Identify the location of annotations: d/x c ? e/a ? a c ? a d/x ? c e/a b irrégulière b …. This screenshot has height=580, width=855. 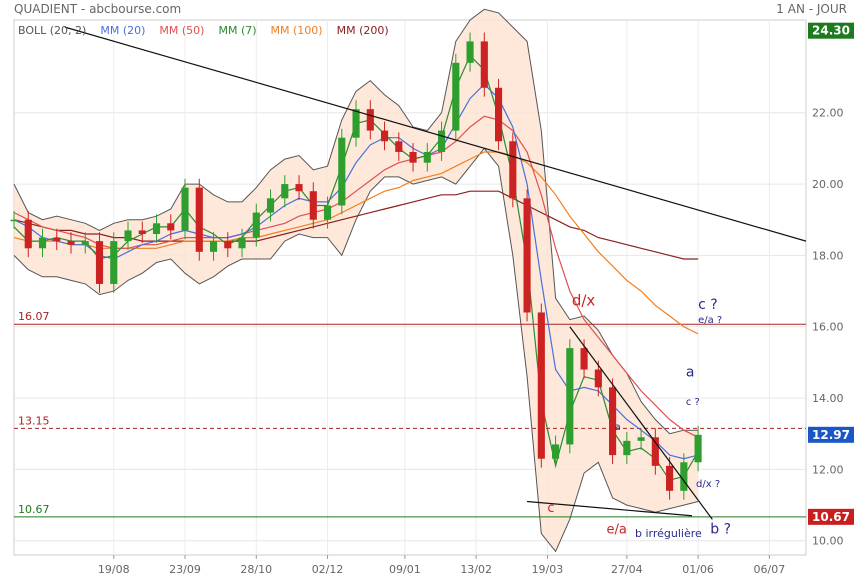
(639, 415).